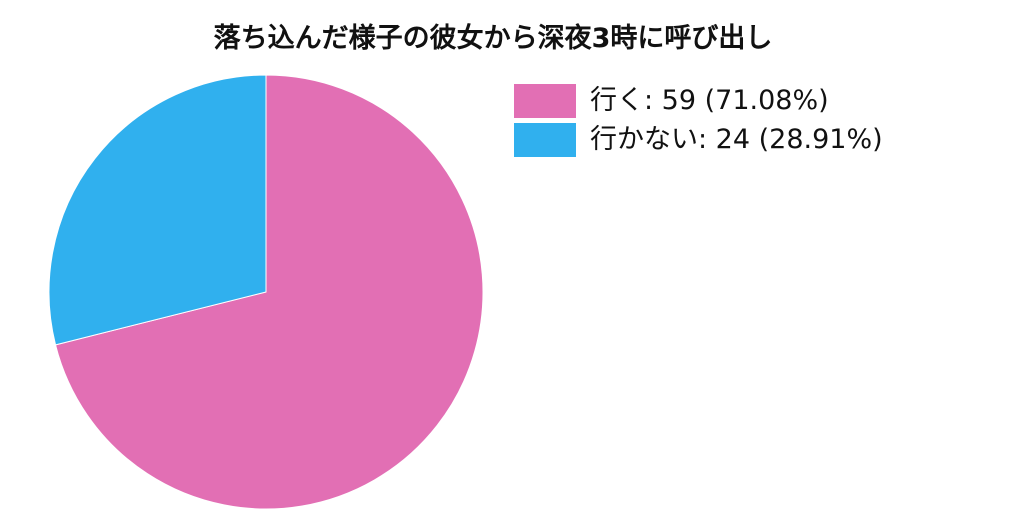  What do you see at coordinates (545, 101) in the screenshot?
I see `legend-swatch-iku` at bounding box center [545, 101].